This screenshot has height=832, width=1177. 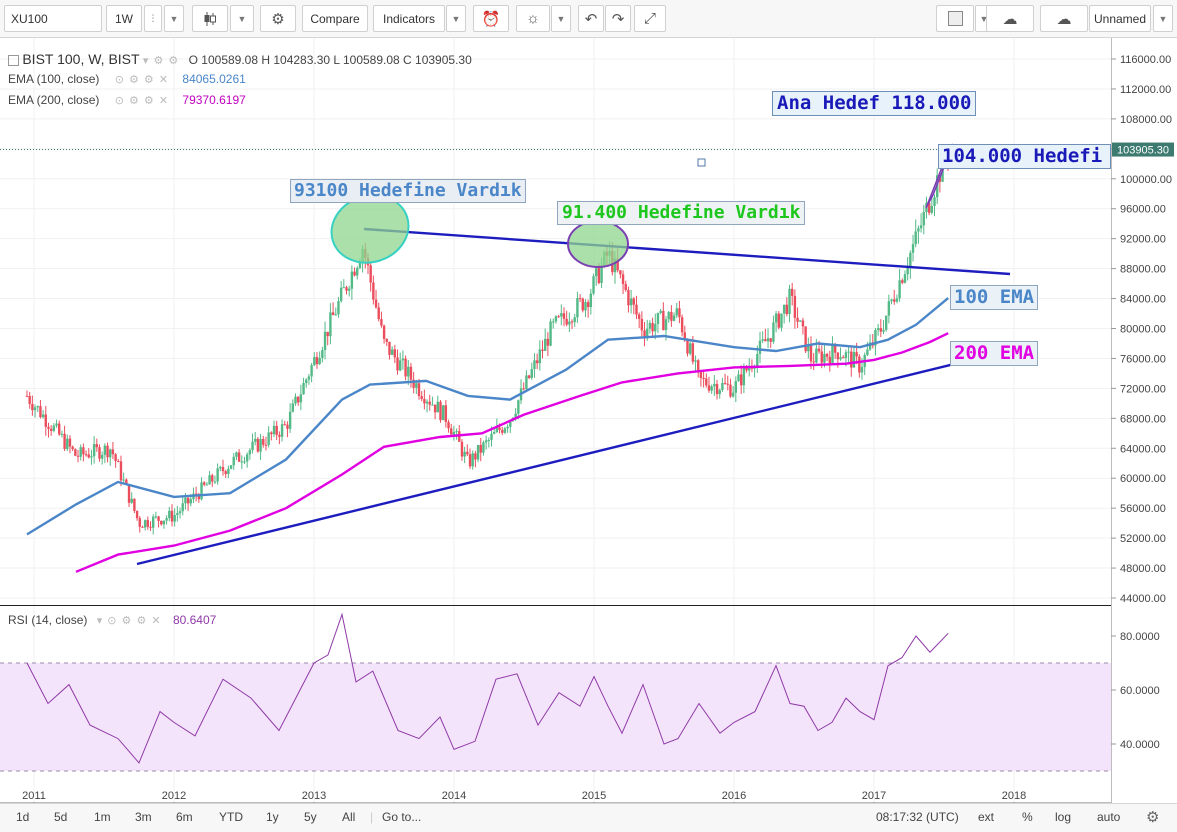 I want to click on range-1y: 1y, so click(x=272, y=817).